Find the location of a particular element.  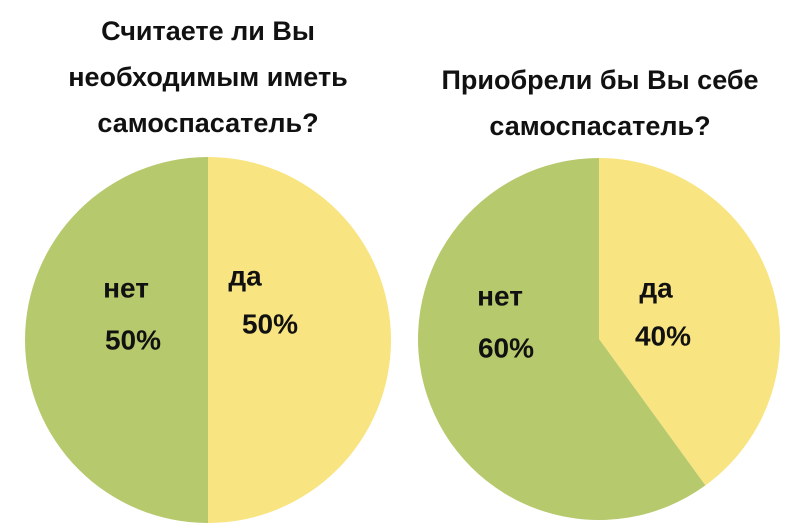

value-label: 40% is located at coordinates (663, 335).